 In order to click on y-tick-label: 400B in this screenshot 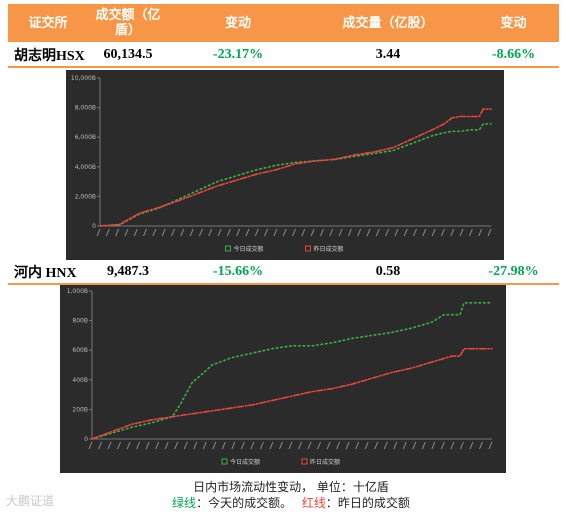, I will do `click(80, 380)`.